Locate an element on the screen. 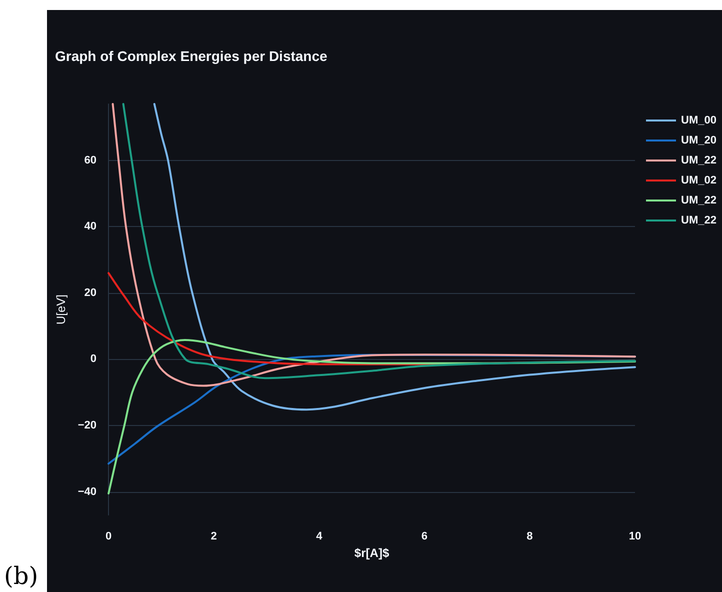 This screenshot has height=592, width=722. legend-label: UM_00 is located at coordinates (698, 120).